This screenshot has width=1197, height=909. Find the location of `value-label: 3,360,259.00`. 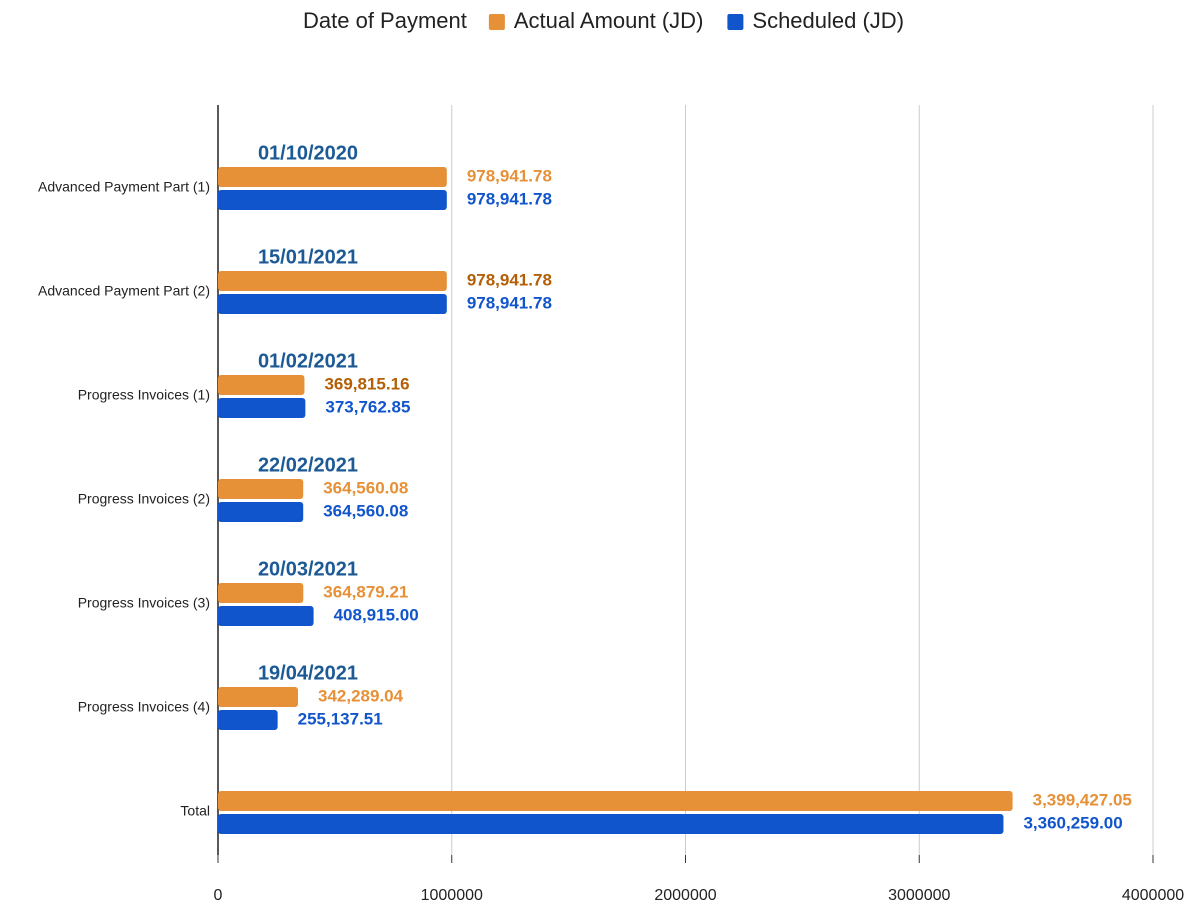

value-label: 3,360,259.00 is located at coordinates (1072, 822).